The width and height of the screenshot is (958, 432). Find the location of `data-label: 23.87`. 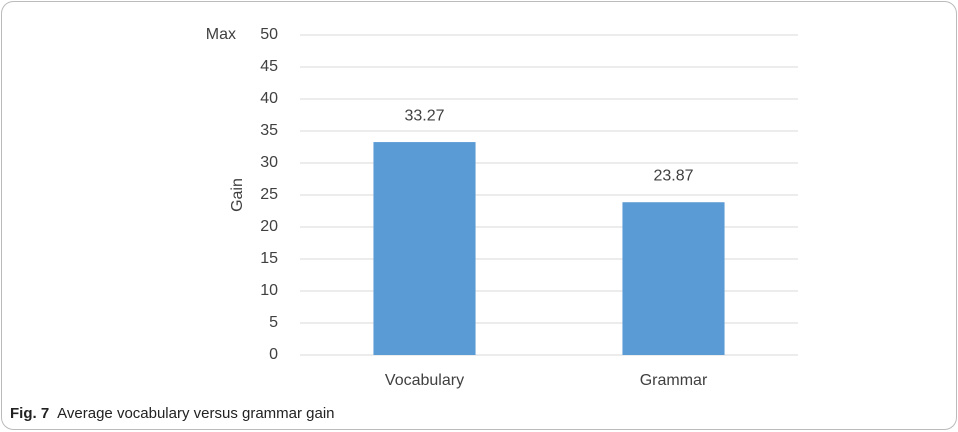

data-label: 23.87 is located at coordinates (673, 175).